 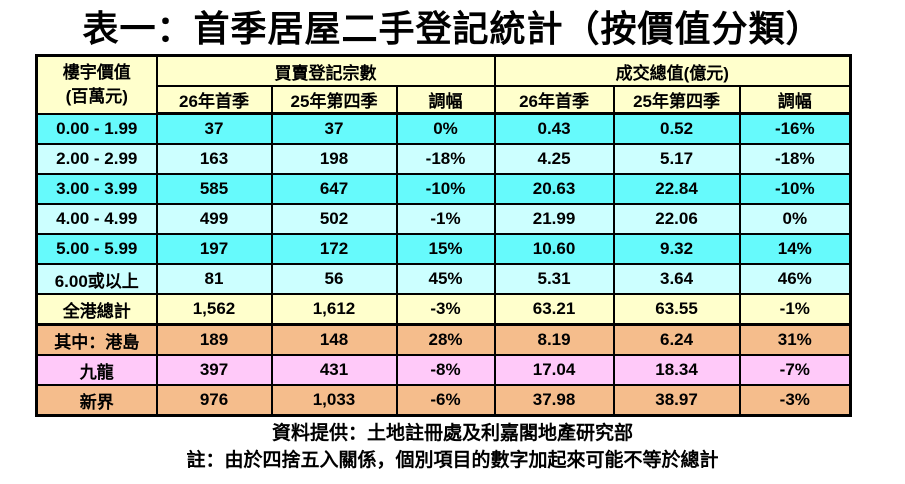 I want to click on cell: 22.84, so click(x=676, y=189).